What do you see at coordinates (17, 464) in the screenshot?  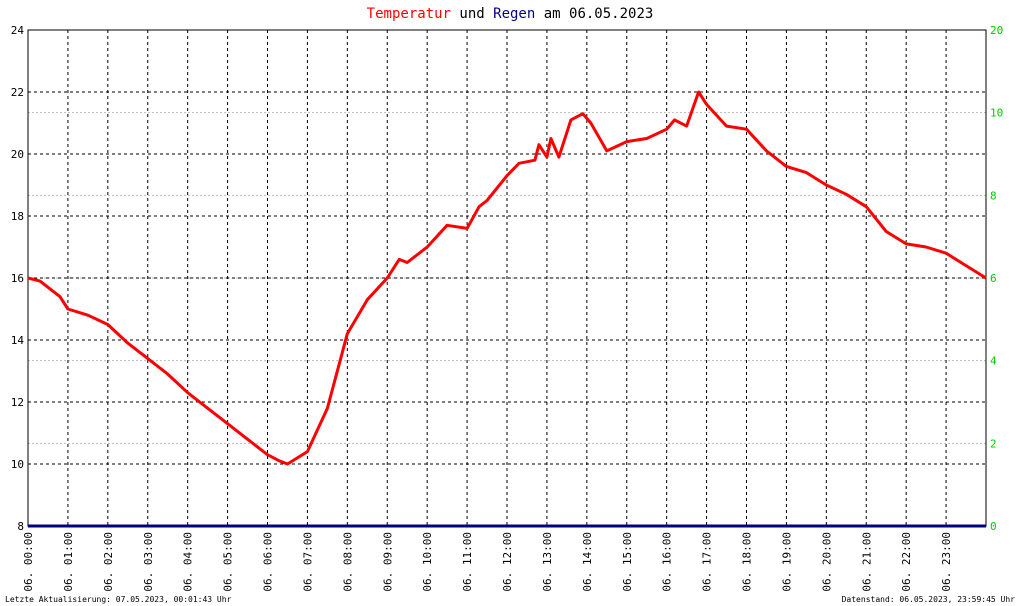 I see `y-tick-label: 10` at bounding box center [17, 464].